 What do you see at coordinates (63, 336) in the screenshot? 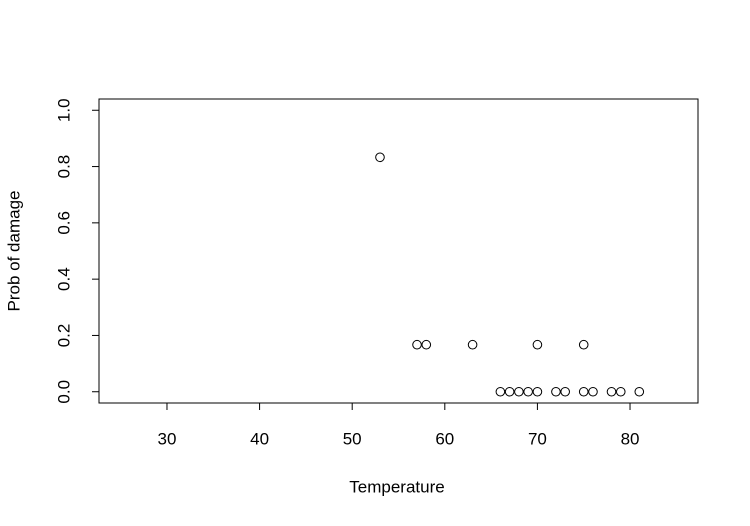
I see `y-tick-label: 0.2` at bounding box center [63, 336].